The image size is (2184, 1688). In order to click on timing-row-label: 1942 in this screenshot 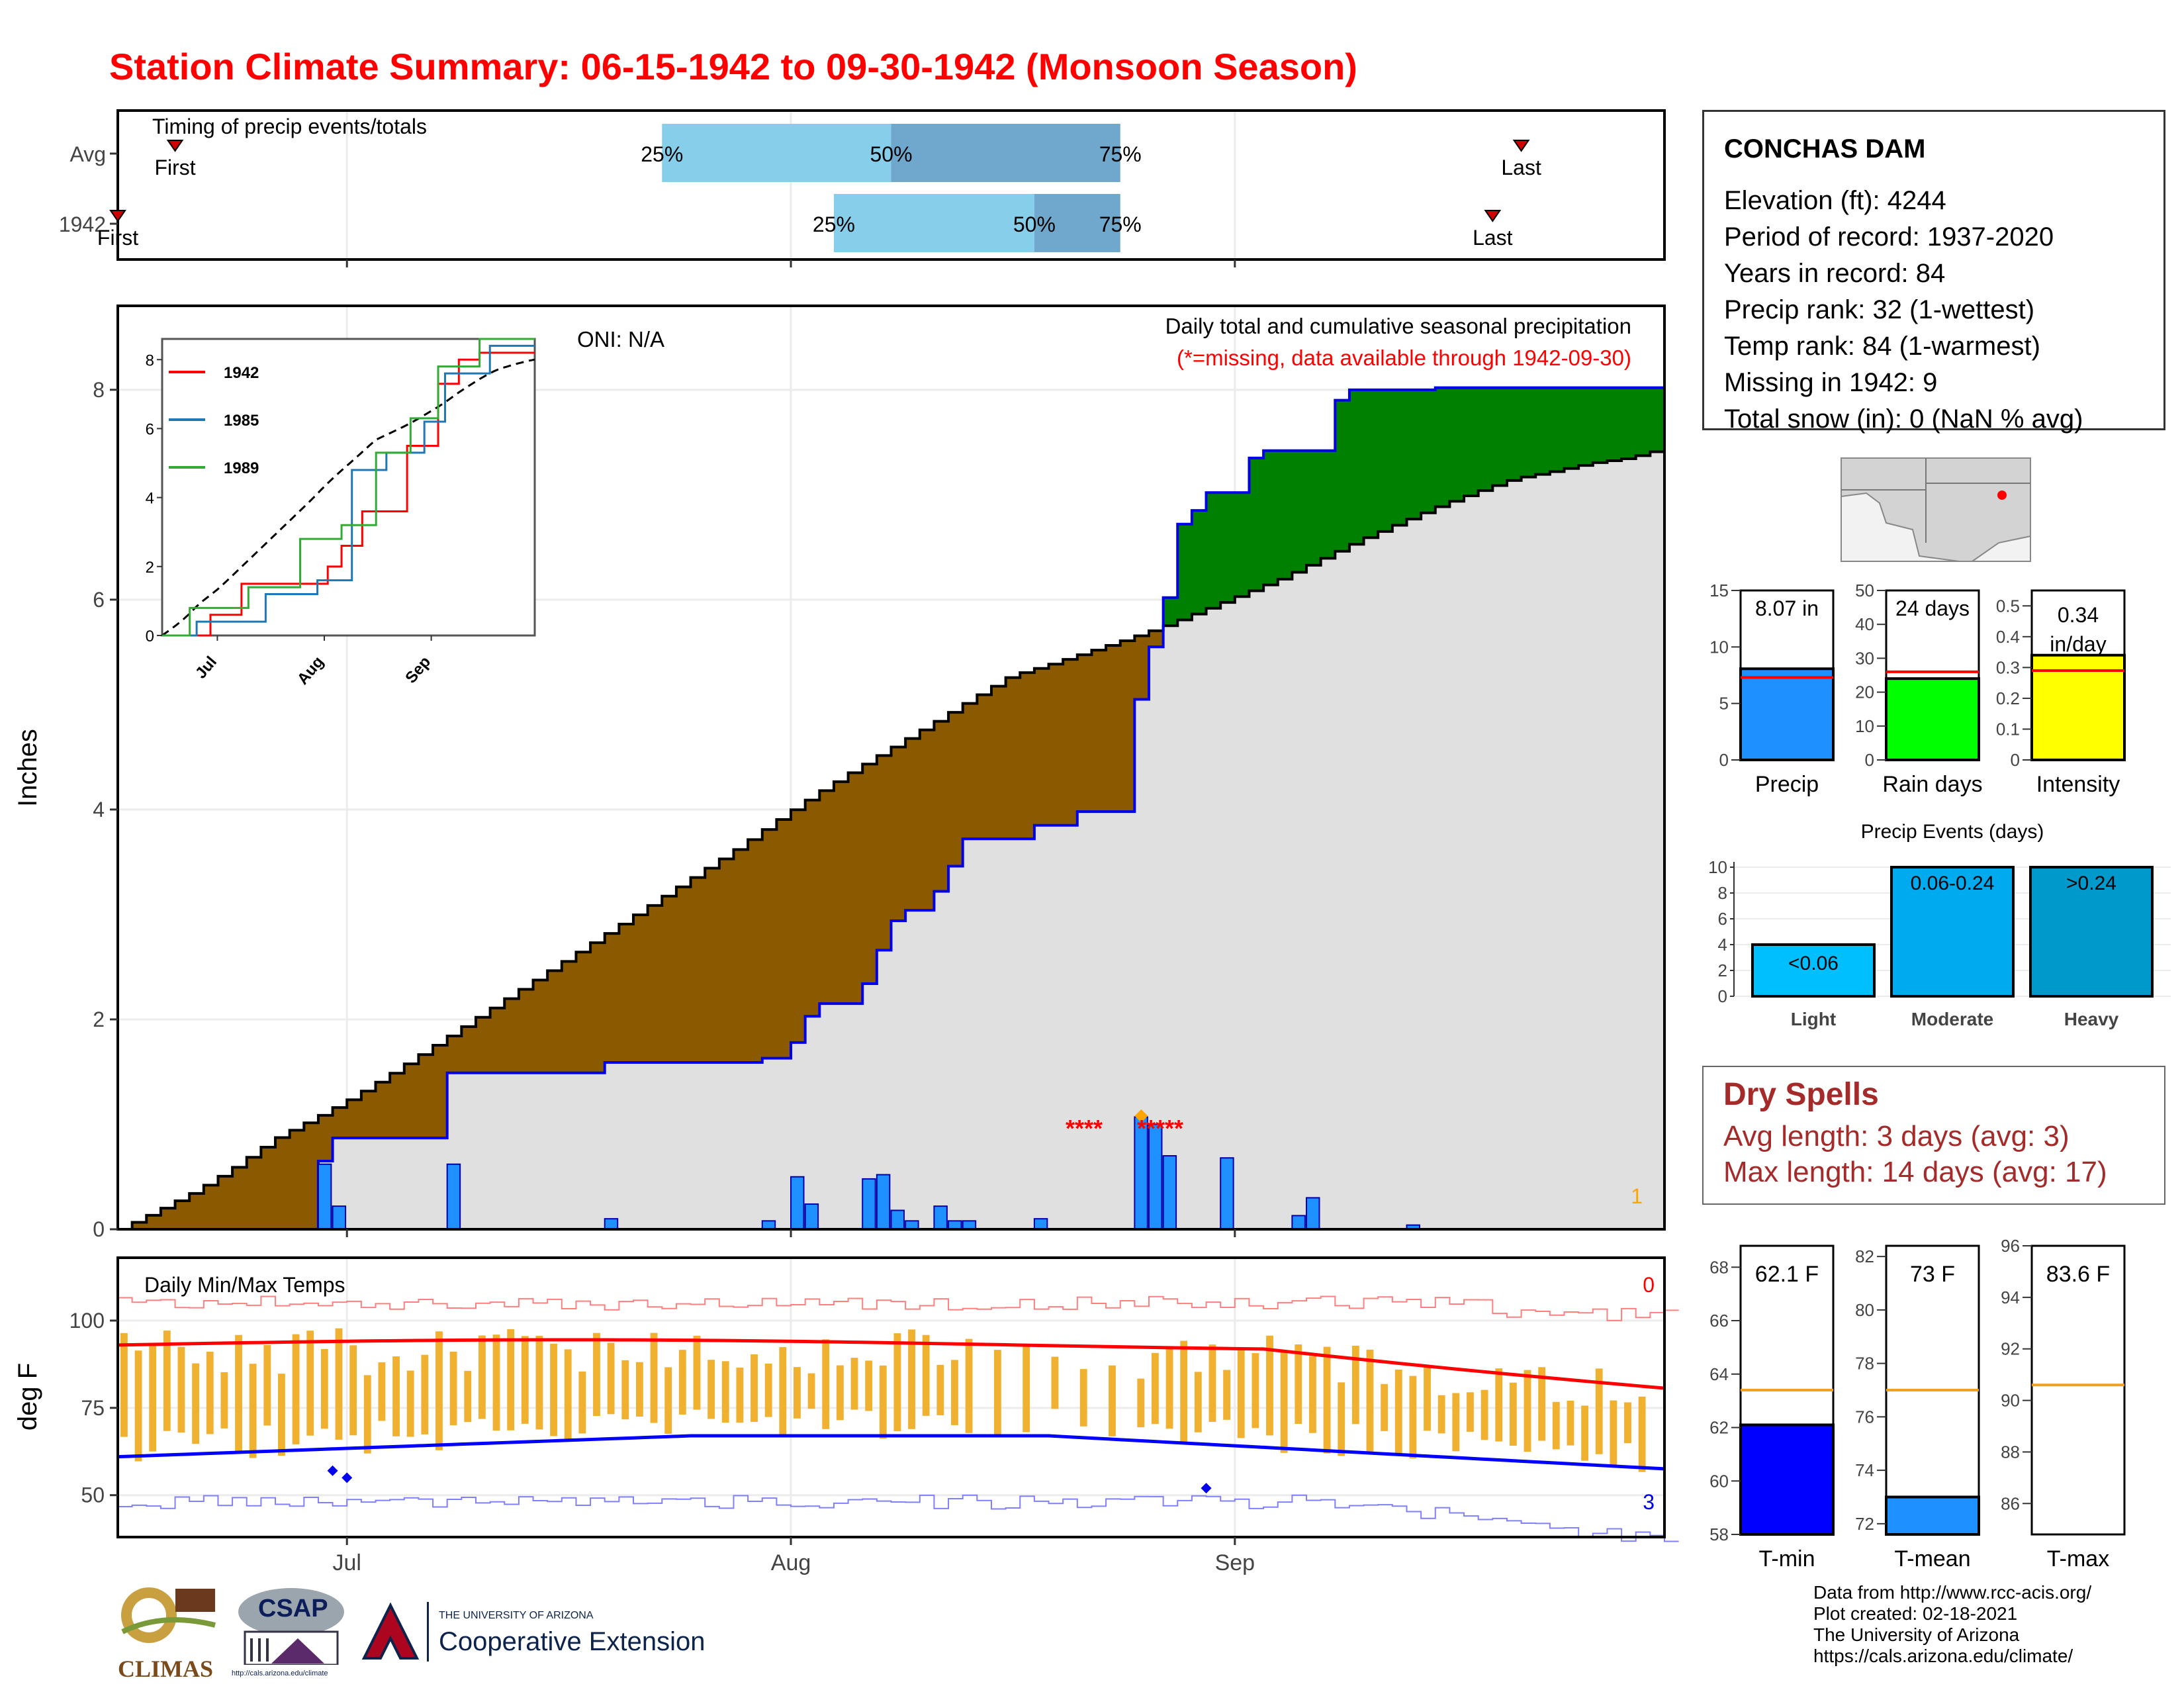, I will do `click(82, 224)`.